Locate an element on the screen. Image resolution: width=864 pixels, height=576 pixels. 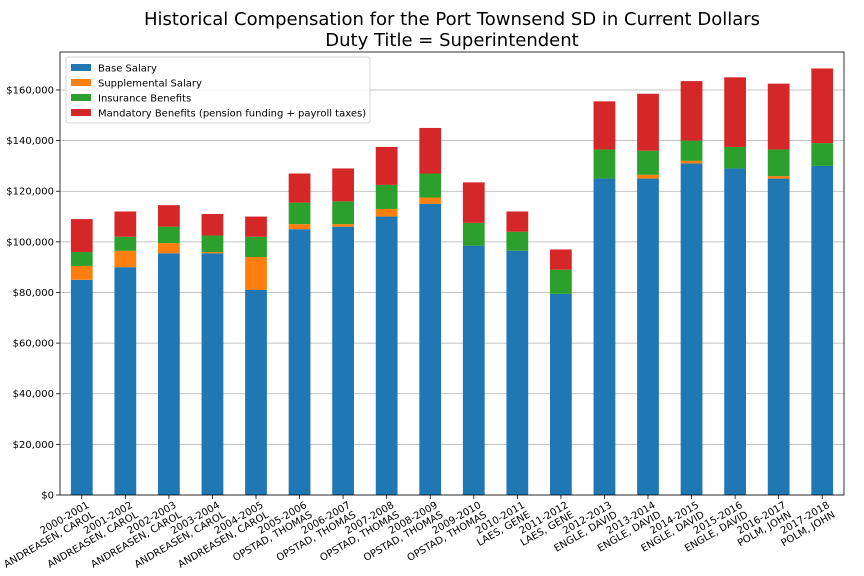
y-tick-label: $160,000 is located at coordinates (30, 90).